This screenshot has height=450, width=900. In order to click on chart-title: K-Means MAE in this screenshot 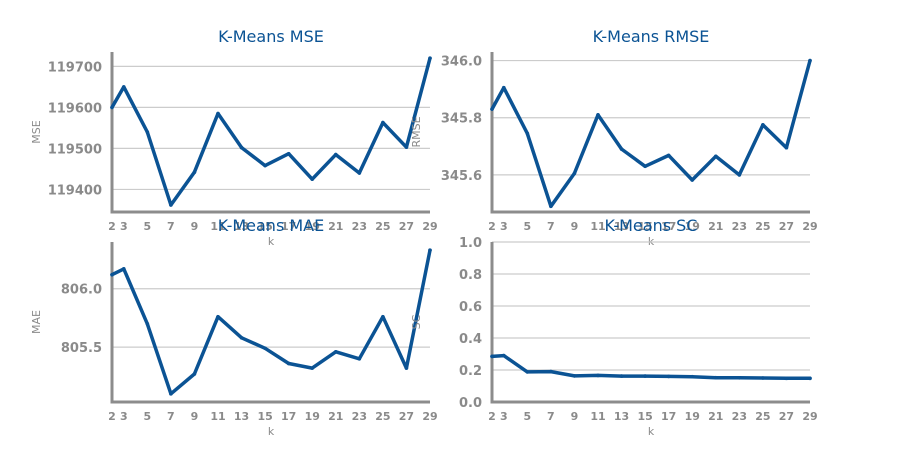, I will do `click(271, 225)`.